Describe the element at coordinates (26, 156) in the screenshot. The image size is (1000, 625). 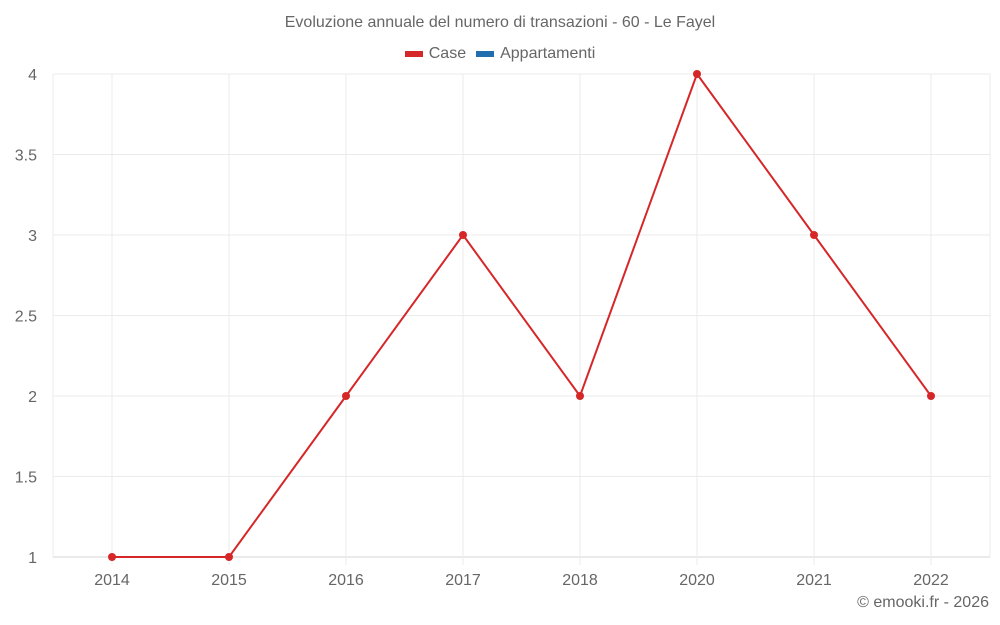
I see `y-tick-label: 3.5` at that location.